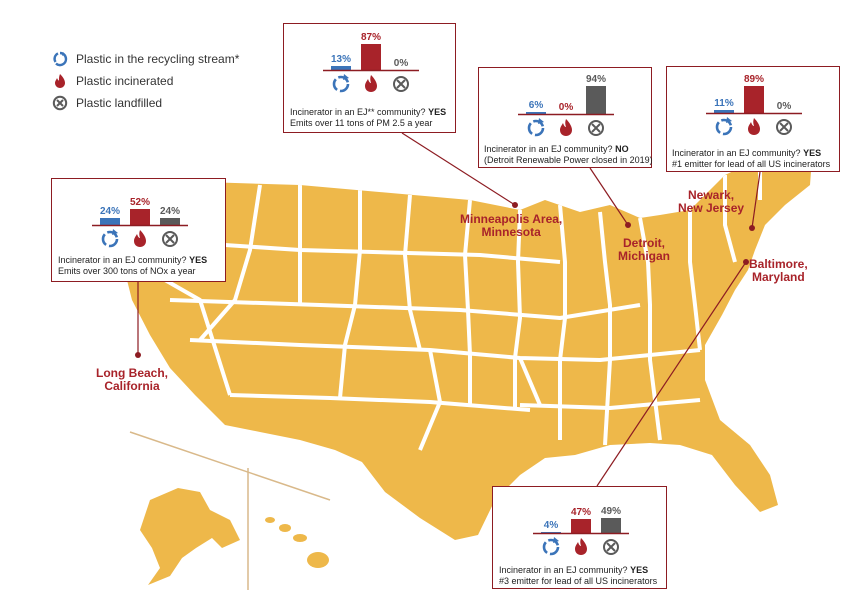  Describe the element at coordinates (170, 211) in the screenshot. I see `bar-value-landfilled: 24%` at that location.